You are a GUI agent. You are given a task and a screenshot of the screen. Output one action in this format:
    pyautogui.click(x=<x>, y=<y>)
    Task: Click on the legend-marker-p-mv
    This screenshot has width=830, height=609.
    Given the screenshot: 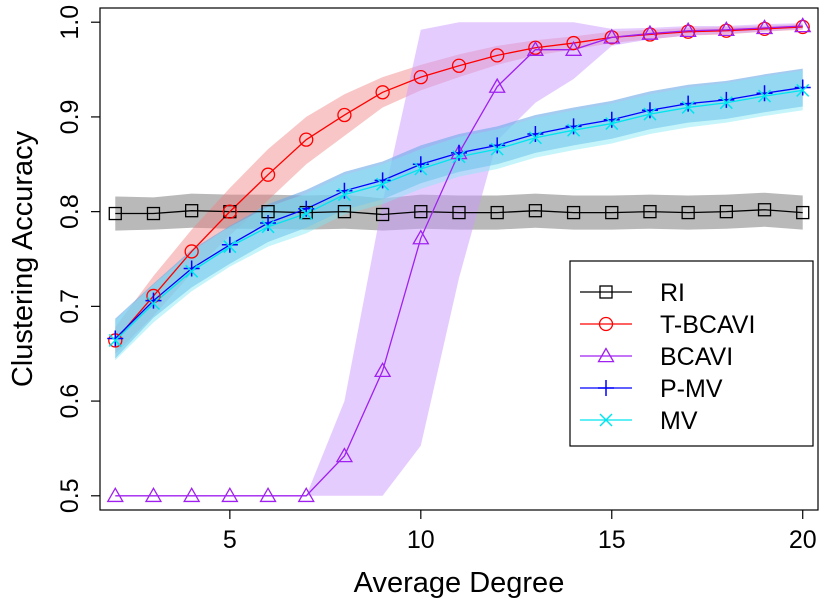 What is the action you would take?
    pyautogui.click(x=606, y=388)
    